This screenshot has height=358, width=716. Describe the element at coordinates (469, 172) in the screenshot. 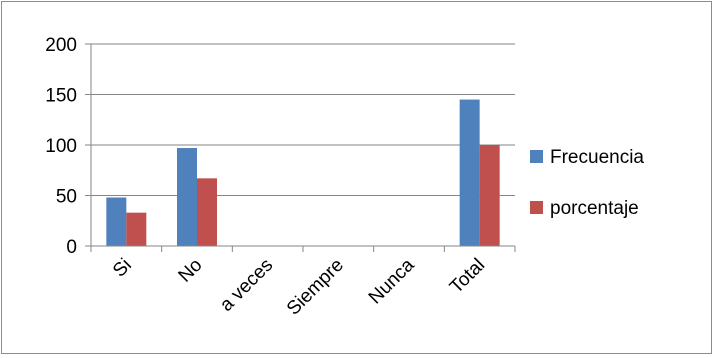

I see `bar-Frecuencia-Total` at that location.